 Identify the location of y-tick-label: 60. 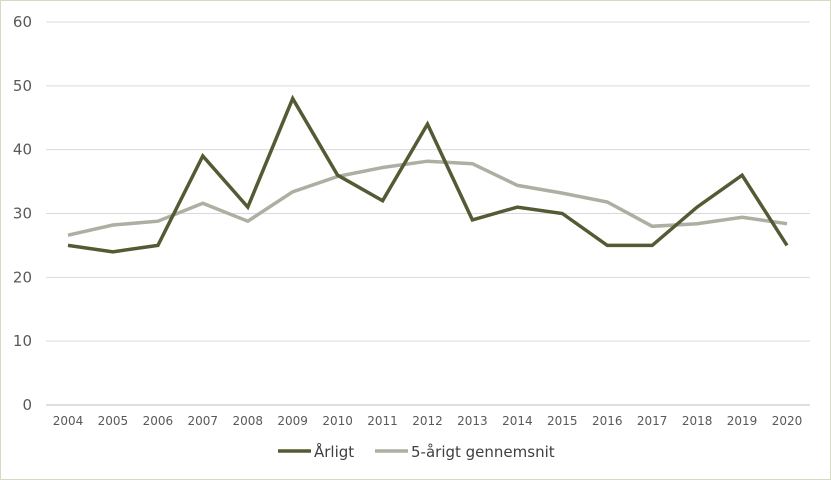
(22, 22).